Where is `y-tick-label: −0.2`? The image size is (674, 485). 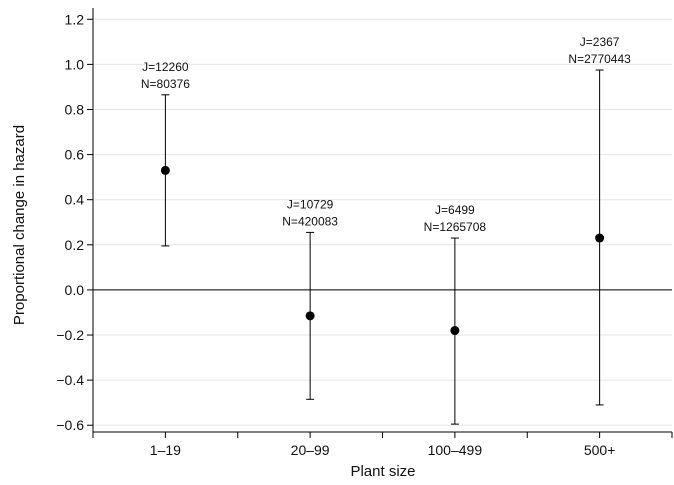
y-tick-label: −0.2 is located at coordinates (70, 335).